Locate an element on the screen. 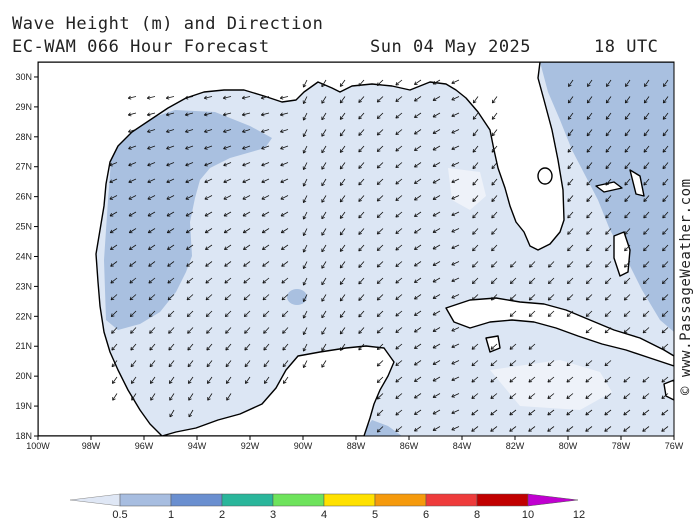  land-grand-bahama is located at coordinates (609, 187).